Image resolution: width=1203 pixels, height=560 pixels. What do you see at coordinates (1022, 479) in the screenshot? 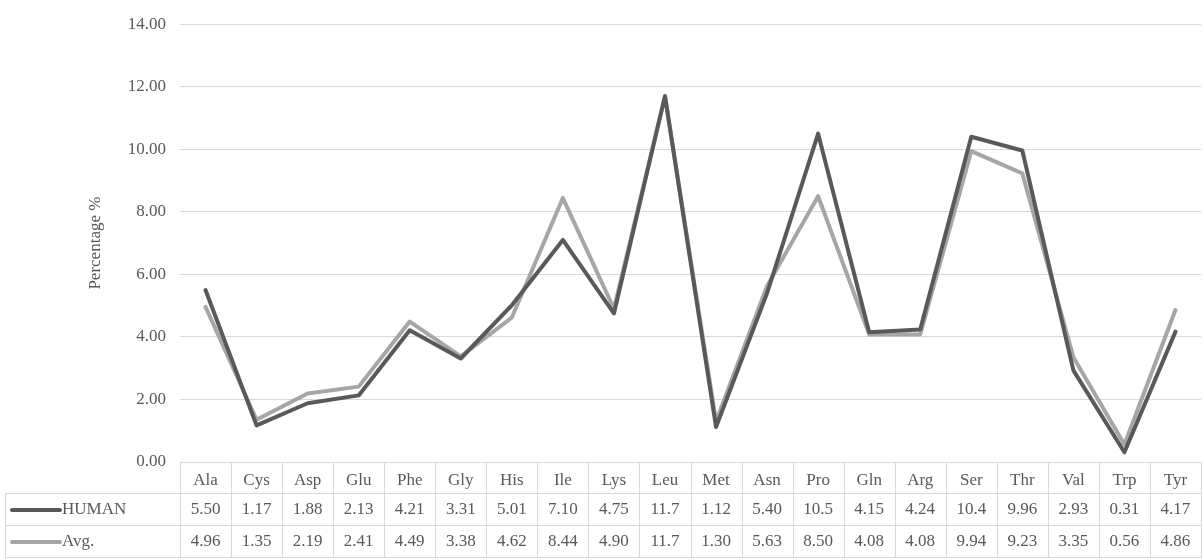
I see `x-tick-label: Thr` at bounding box center [1022, 479].